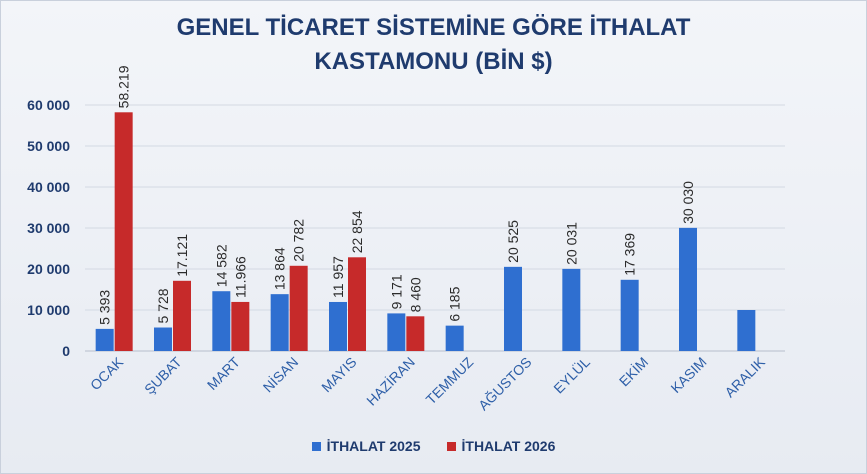  What do you see at coordinates (455, 303) in the screenshot?
I see `data-label: 6 185` at bounding box center [455, 303].